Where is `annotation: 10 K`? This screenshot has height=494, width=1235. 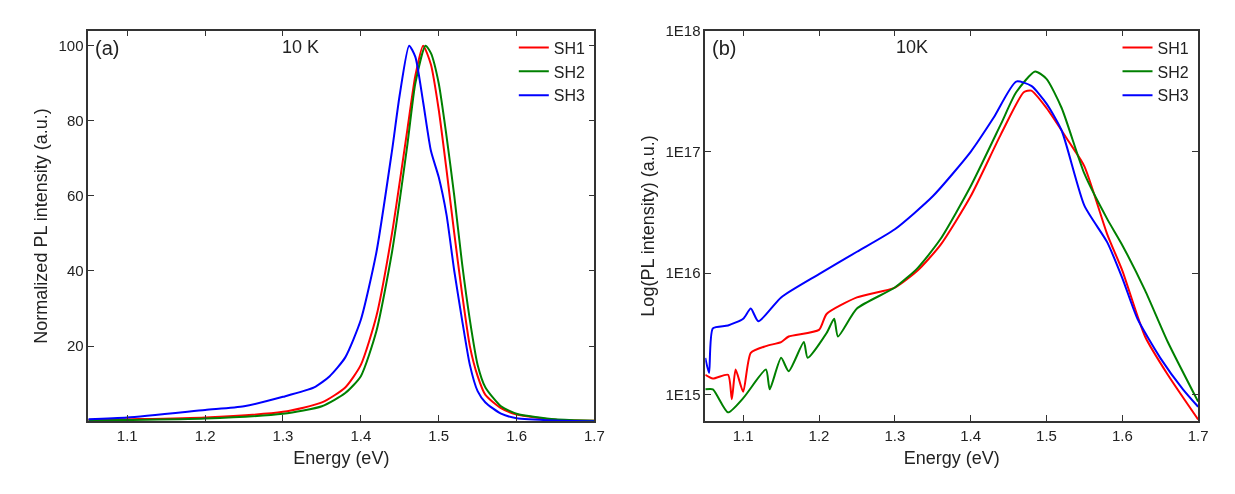
annotation: 10 K is located at coordinates (301, 47).